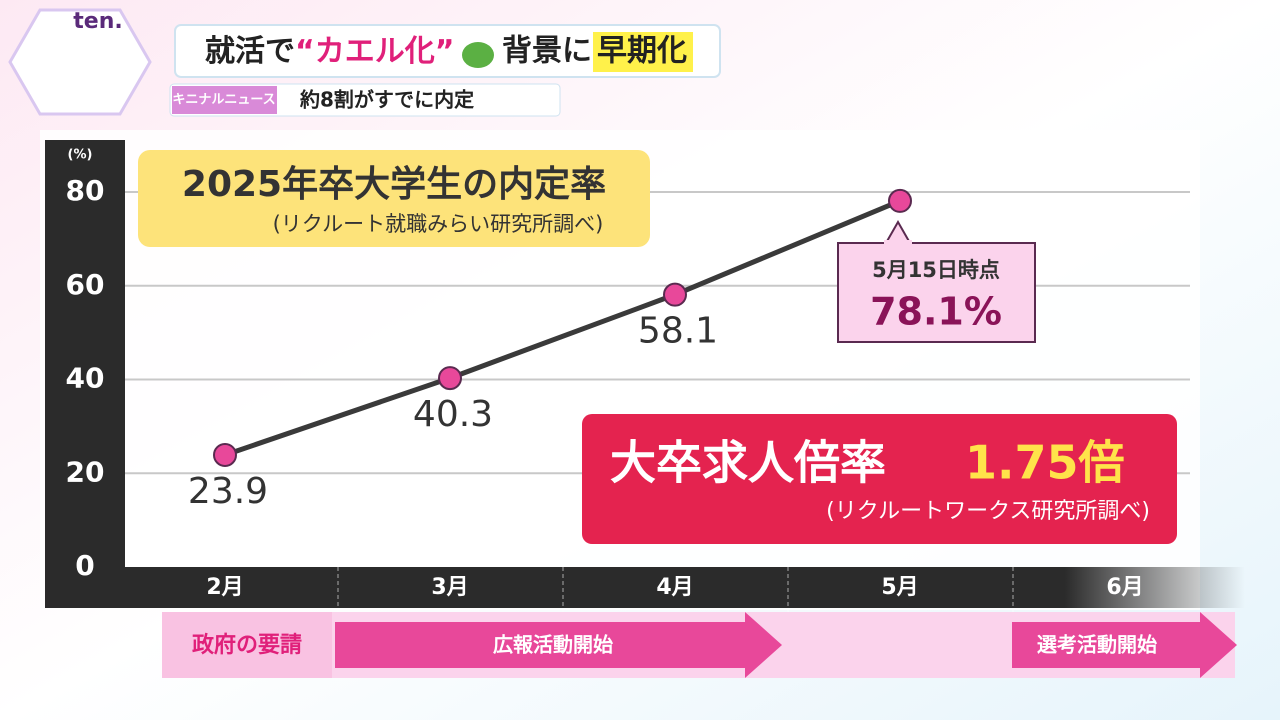 This screenshot has width=1280, height=724. I want to click on callout-join, so click(898, 243).